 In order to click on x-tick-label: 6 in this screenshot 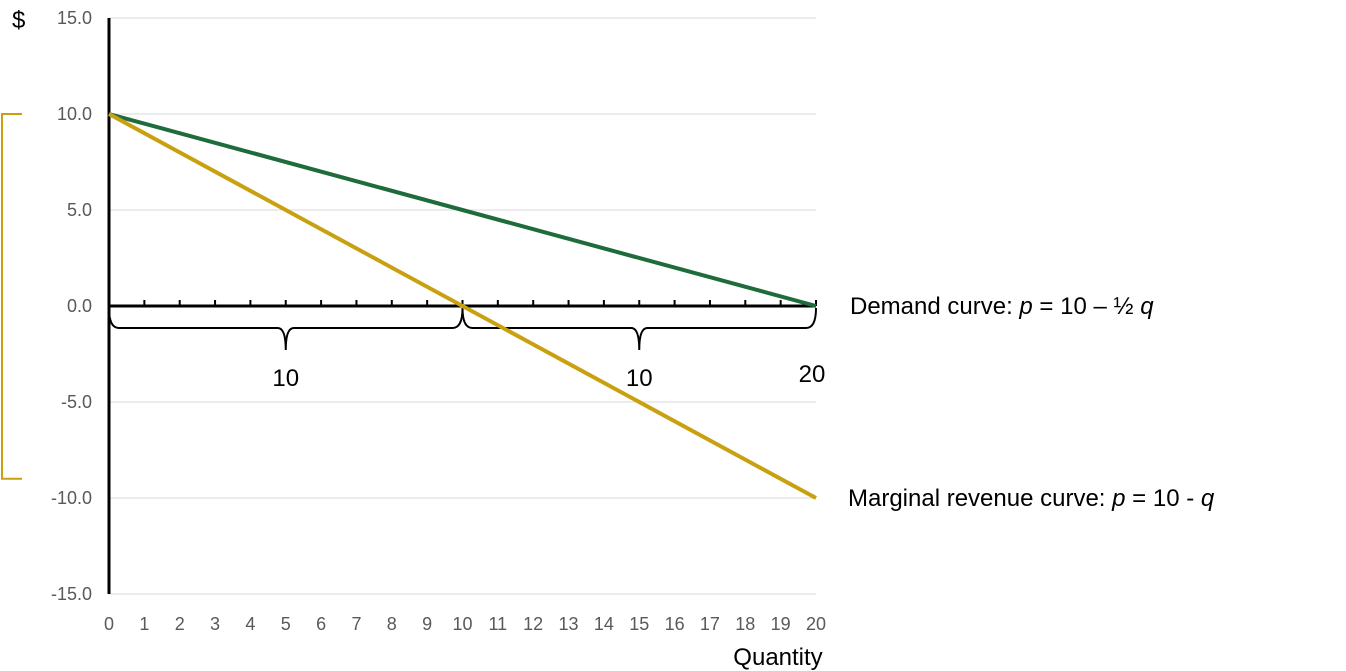, I will do `click(321, 624)`.